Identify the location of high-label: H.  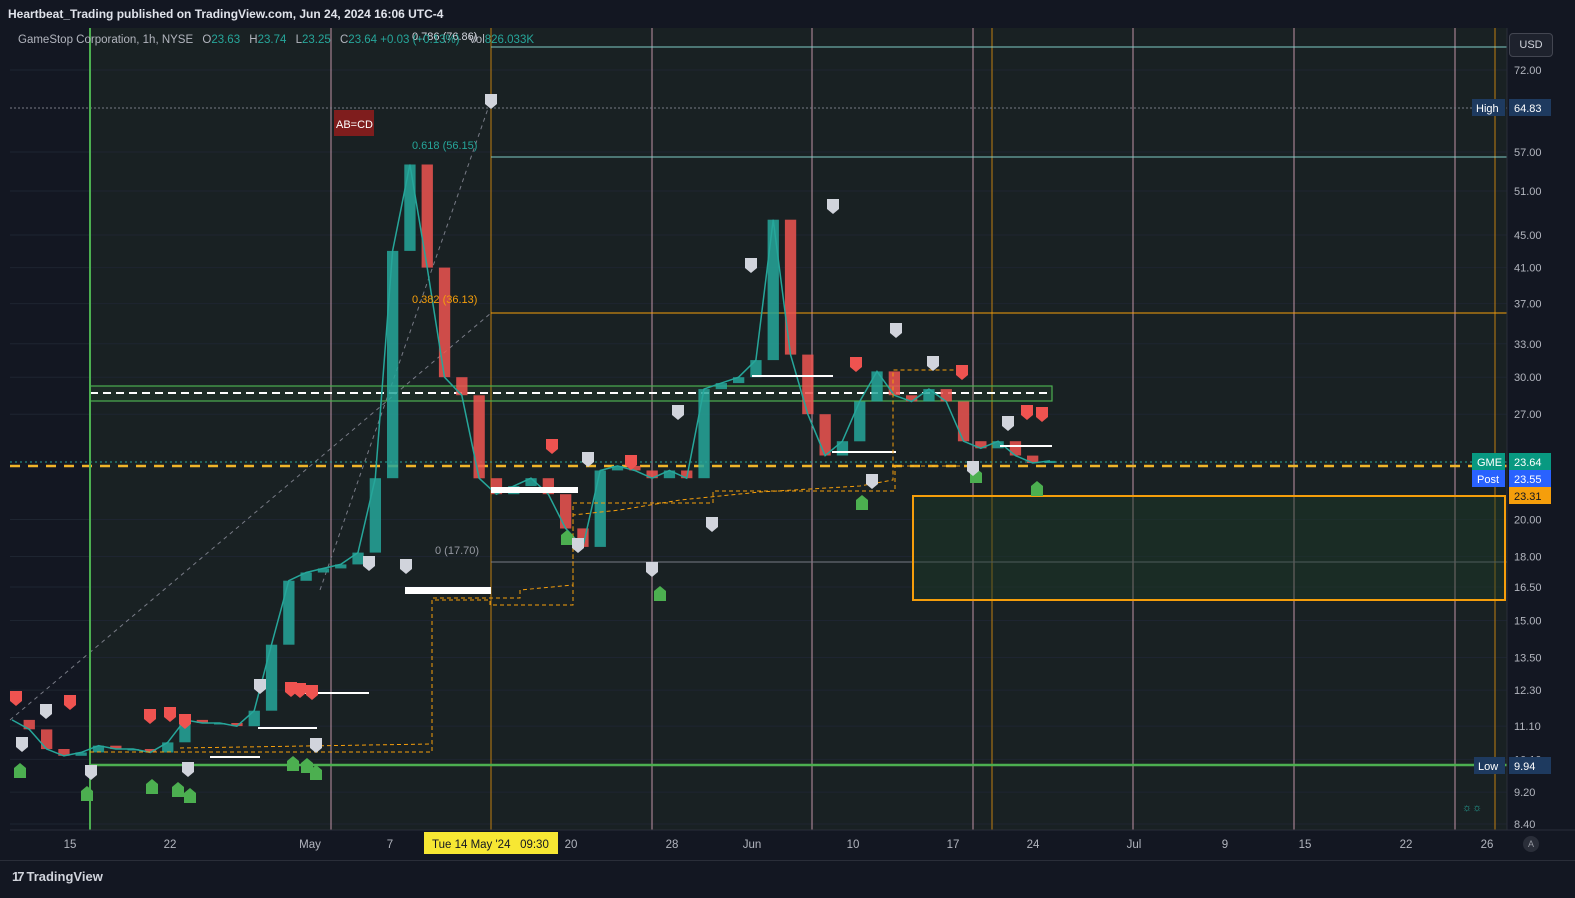
(253, 40).